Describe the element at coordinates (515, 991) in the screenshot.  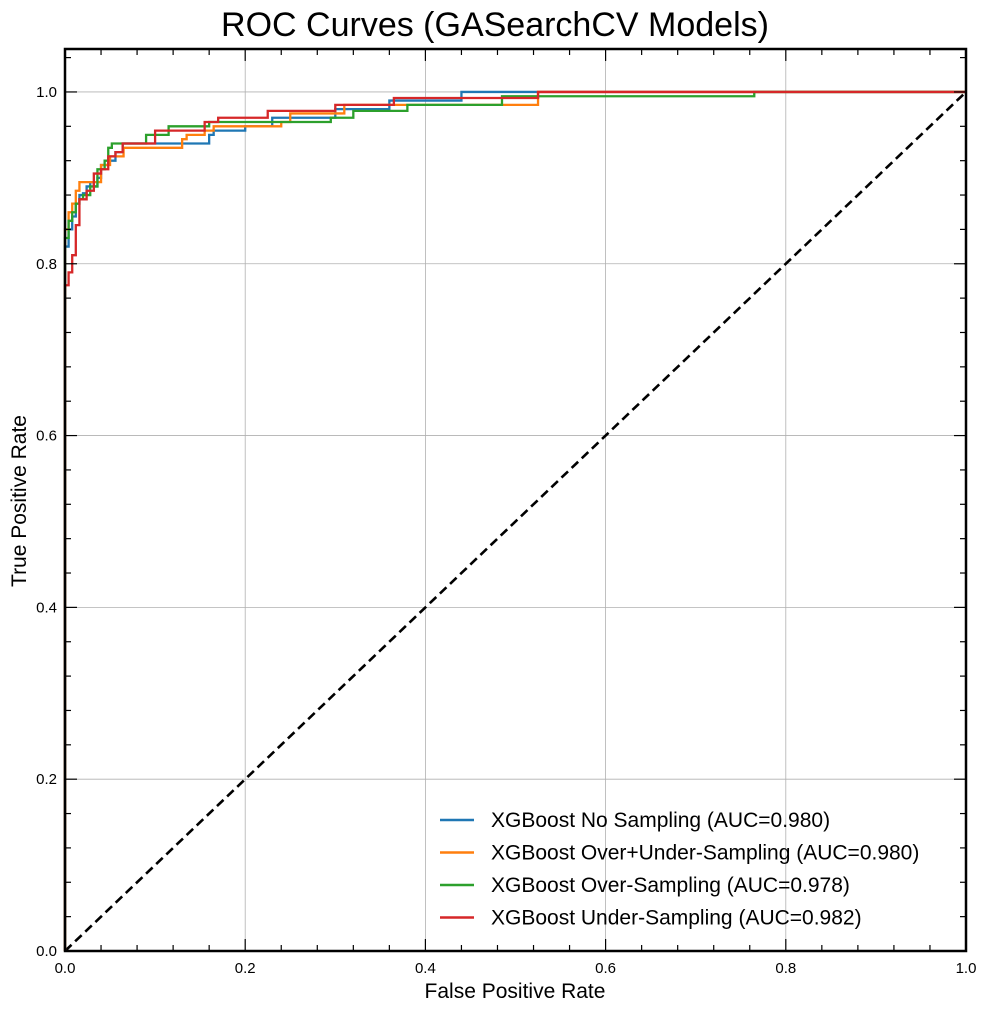
I see `x-axis-label: False Positive Rate` at that location.